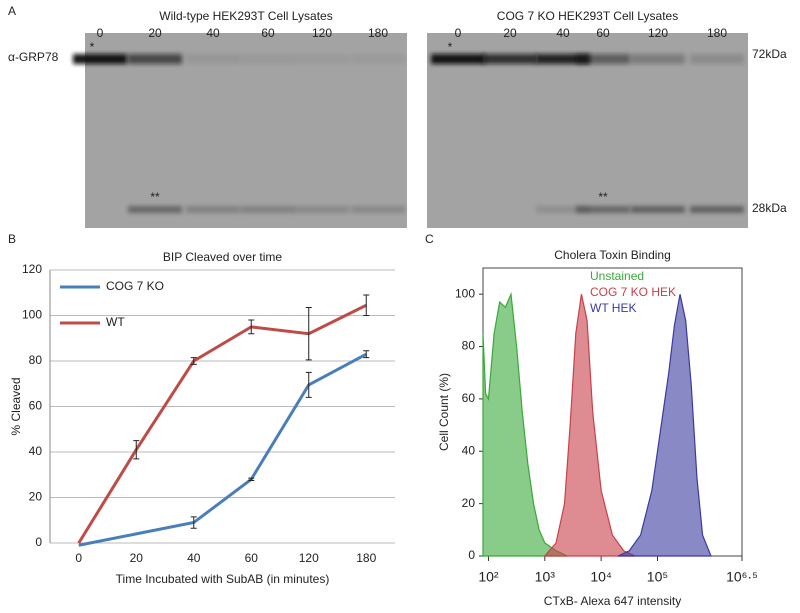  I want to click on blot-title: COG 7 KO HEK293T Cell Lysates, so click(587, 16).